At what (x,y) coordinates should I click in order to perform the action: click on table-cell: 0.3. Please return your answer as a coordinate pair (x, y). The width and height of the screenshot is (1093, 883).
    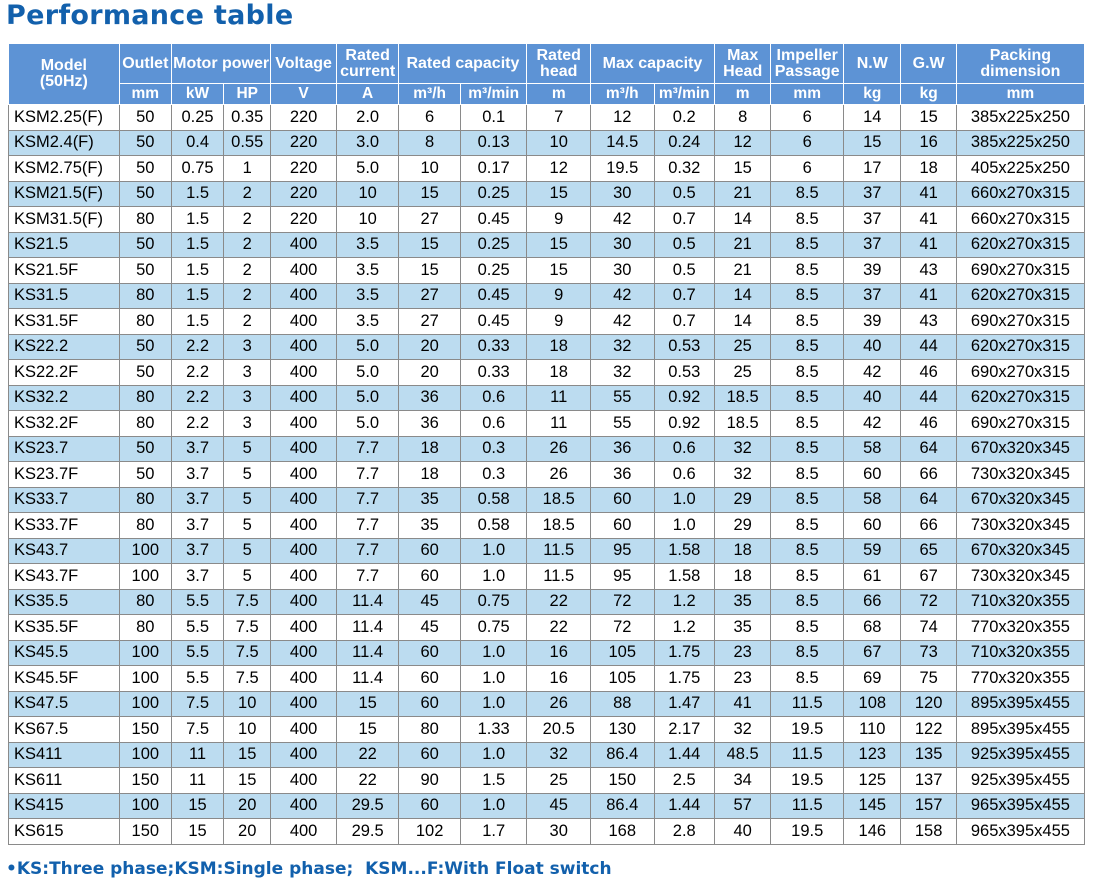
    Looking at the image, I should click on (493, 474).